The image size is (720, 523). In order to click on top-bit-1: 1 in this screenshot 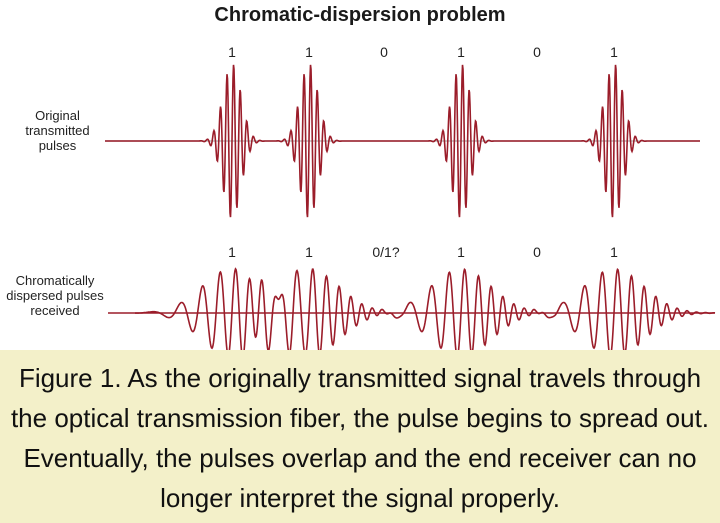, I will do `click(232, 52)`.